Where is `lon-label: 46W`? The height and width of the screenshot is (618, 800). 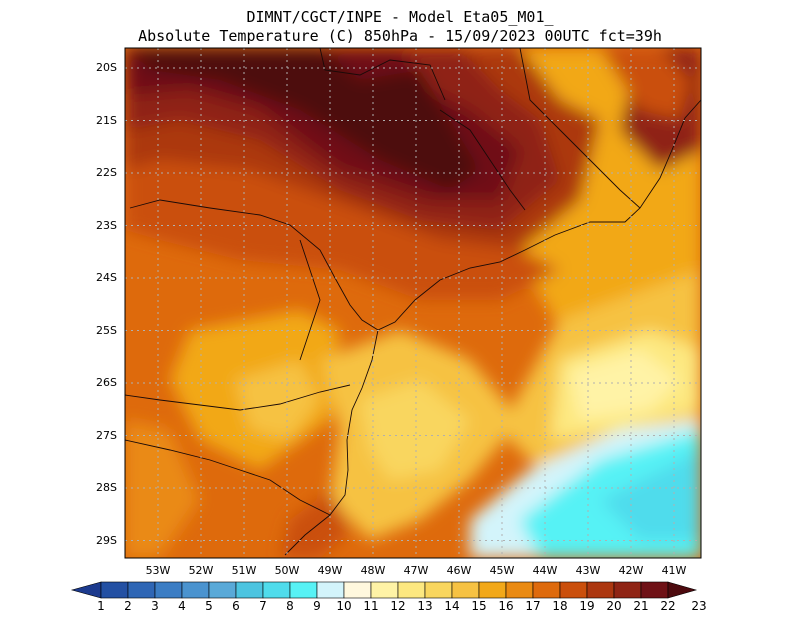 lon-label: 46W is located at coordinates (459, 570).